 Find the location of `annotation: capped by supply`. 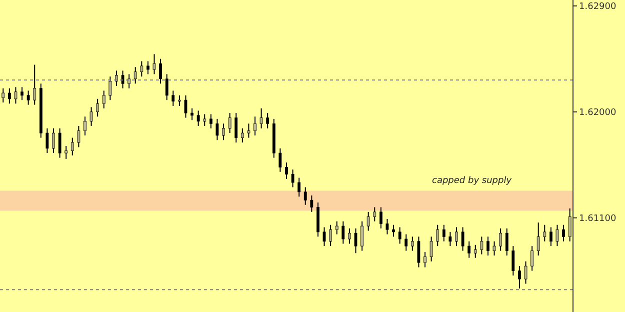

annotation: capped by supply is located at coordinates (472, 181).